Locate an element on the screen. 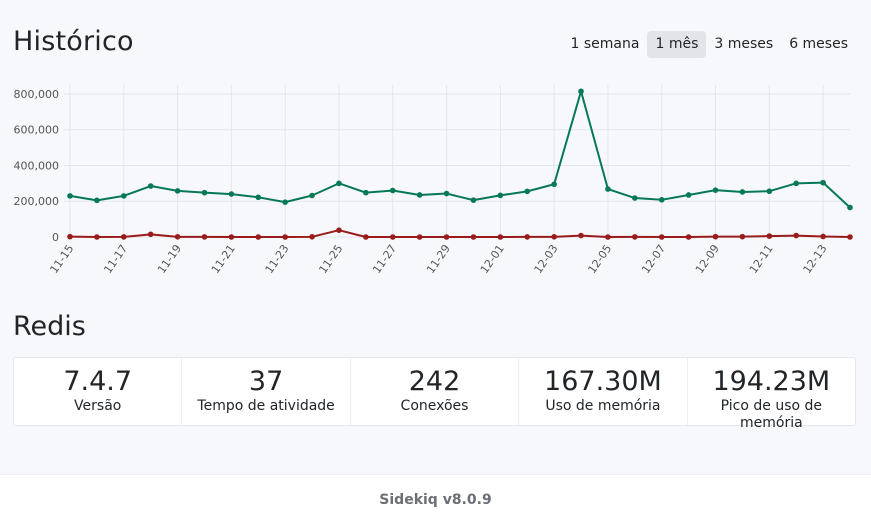 The image size is (871, 522). x-tick-label: 12-07 is located at coordinates (653, 259).